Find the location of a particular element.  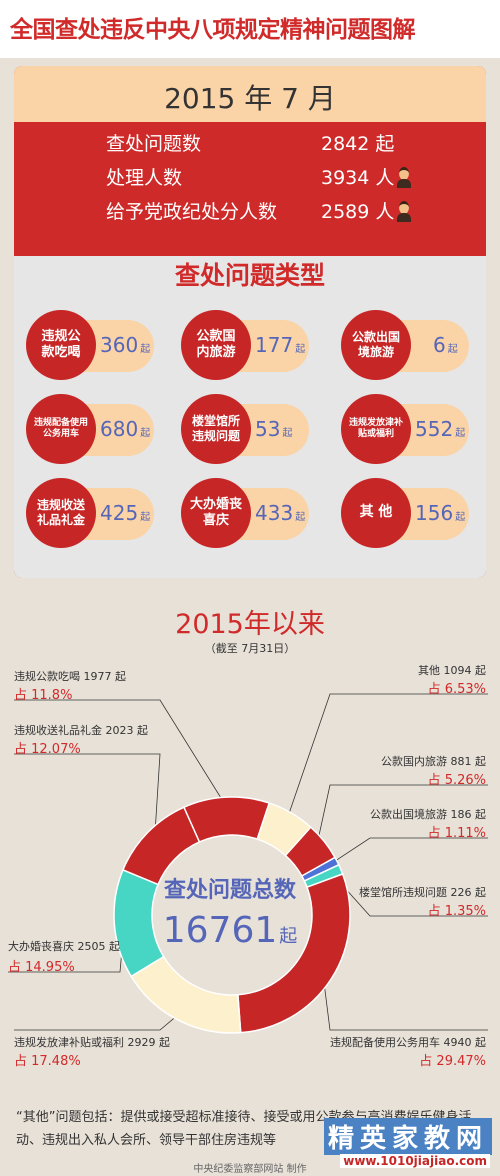

type-value-num: 680 is located at coordinates (119, 429).